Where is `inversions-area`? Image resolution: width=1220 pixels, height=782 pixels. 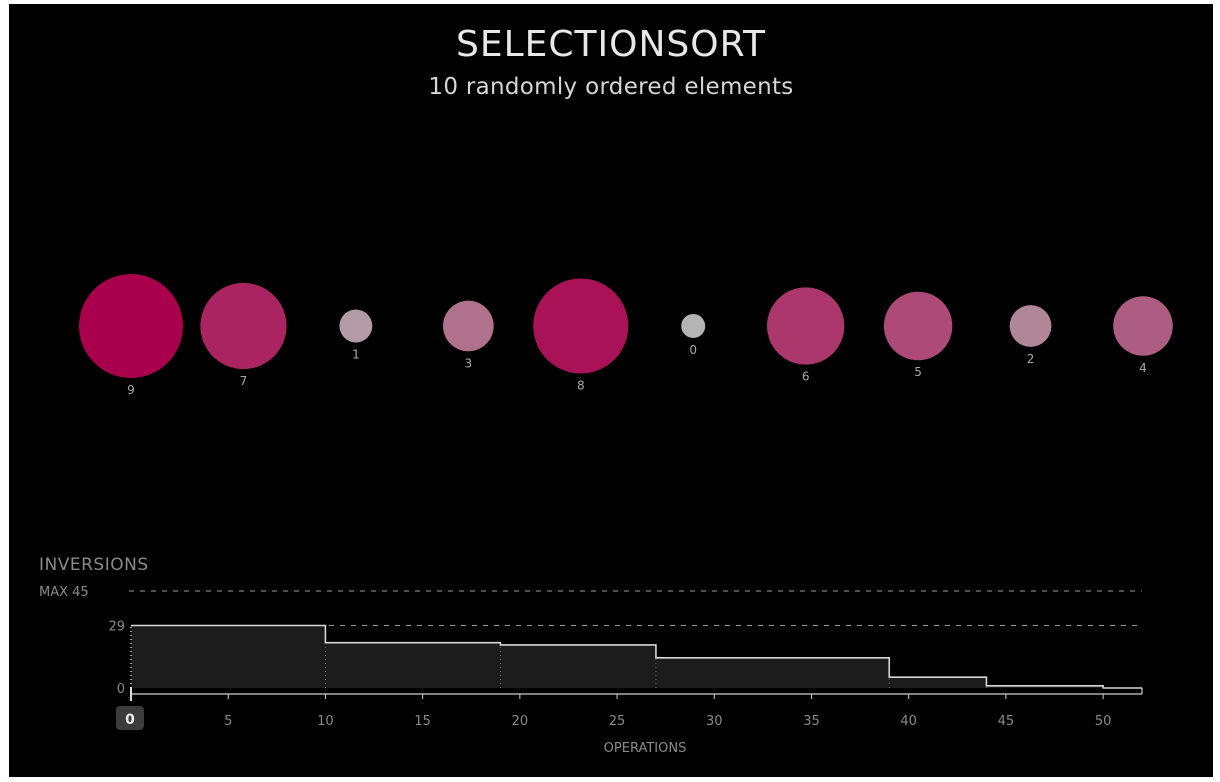 inversions-area is located at coordinates (636, 656).